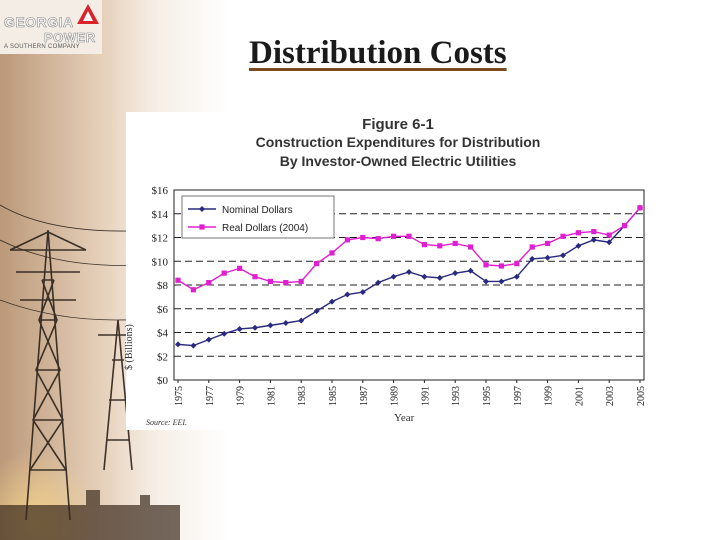 The height and width of the screenshot is (540, 720). What do you see at coordinates (487, 396) in the screenshot?
I see `x-tick-label: 1995` at bounding box center [487, 396].